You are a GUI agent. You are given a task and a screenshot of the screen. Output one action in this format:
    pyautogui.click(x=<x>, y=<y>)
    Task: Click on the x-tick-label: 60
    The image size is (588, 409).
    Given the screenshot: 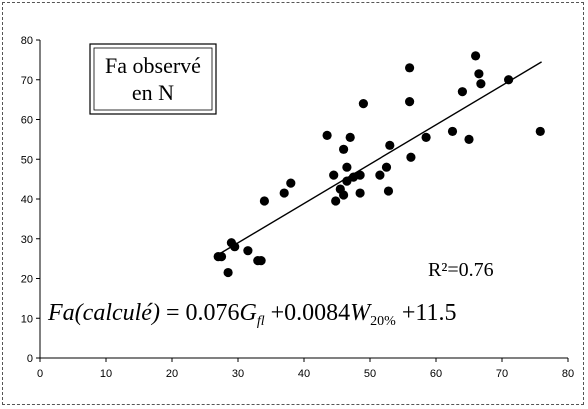 What is the action you would take?
    pyautogui.click(x=436, y=374)
    